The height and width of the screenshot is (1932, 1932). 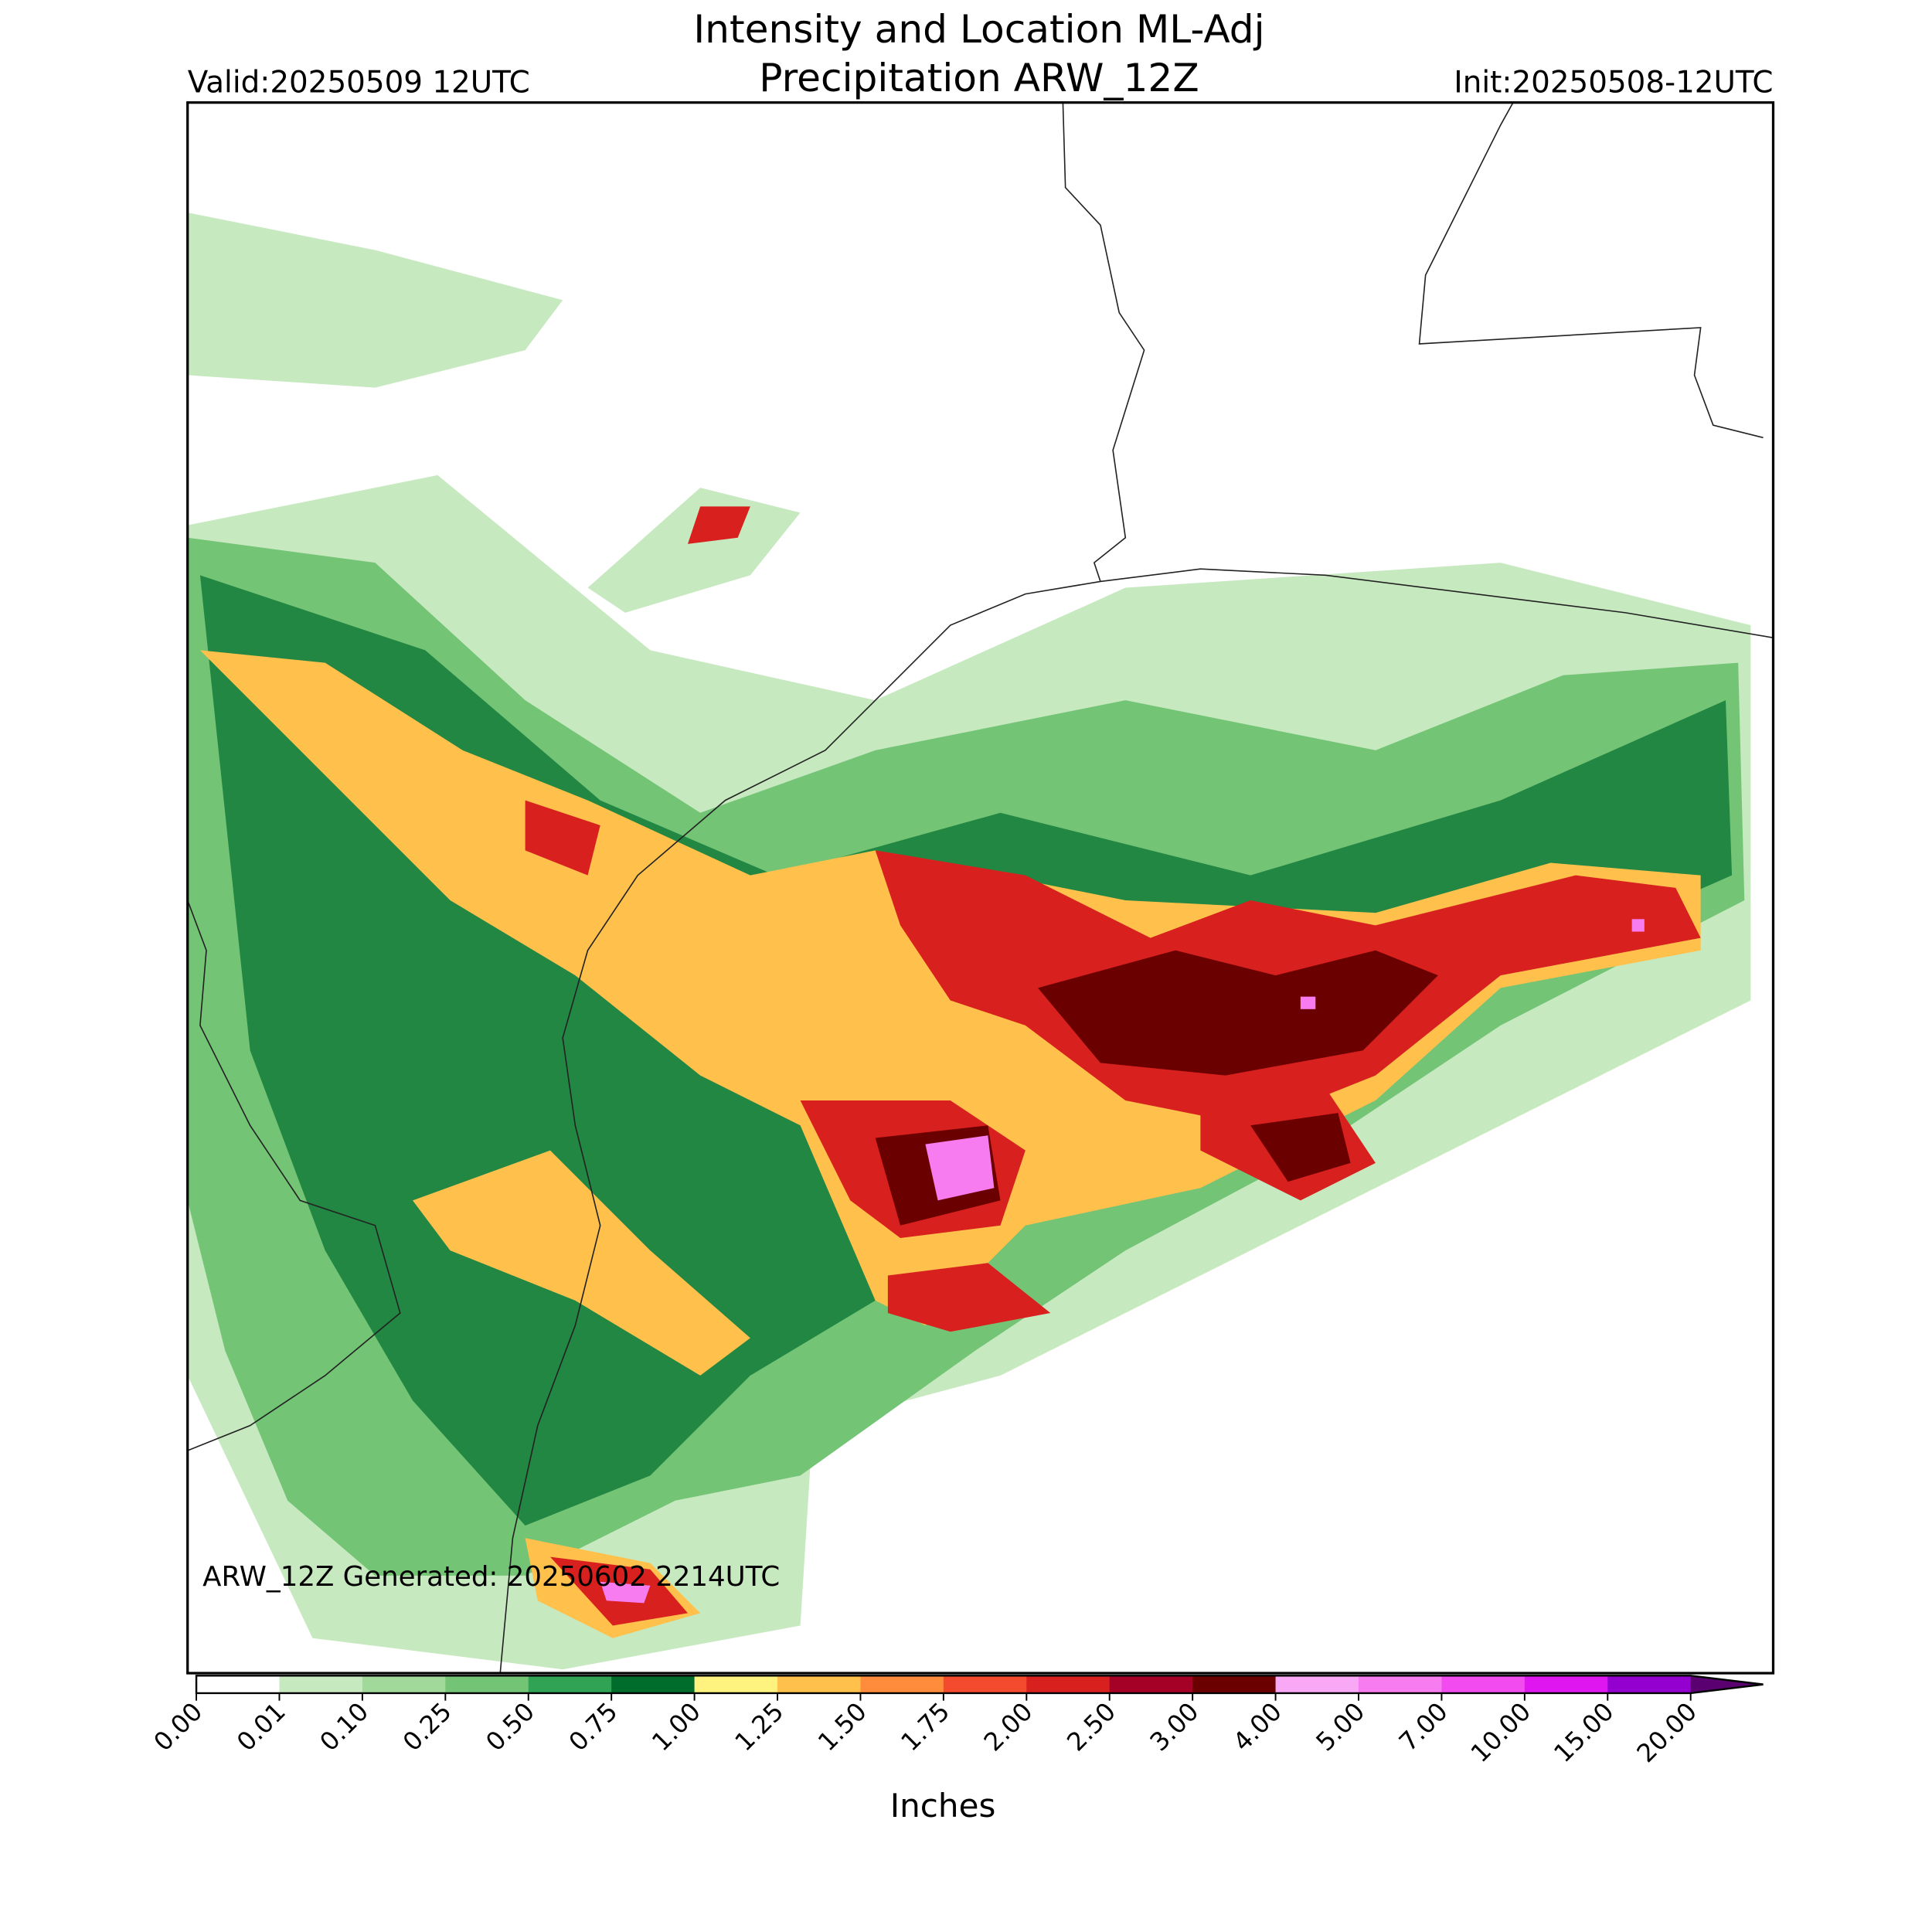 I want to click on colorbar-tick-label: 1.50, so click(x=842, y=1727).